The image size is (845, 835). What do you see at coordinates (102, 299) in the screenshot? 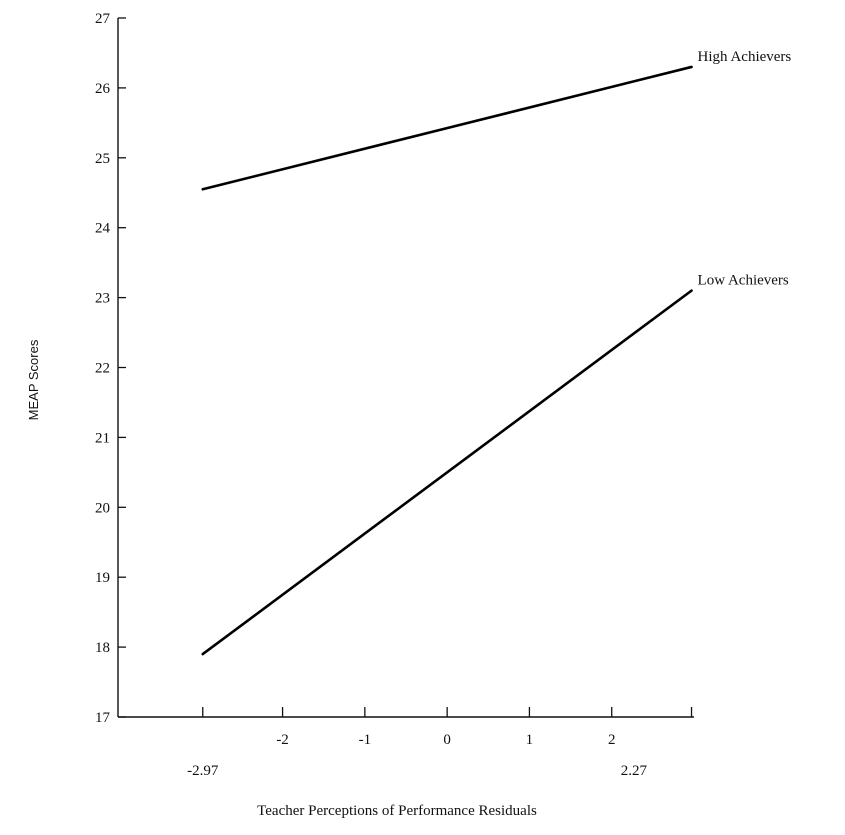
I see `y-tick-label: 23` at bounding box center [102, 299].